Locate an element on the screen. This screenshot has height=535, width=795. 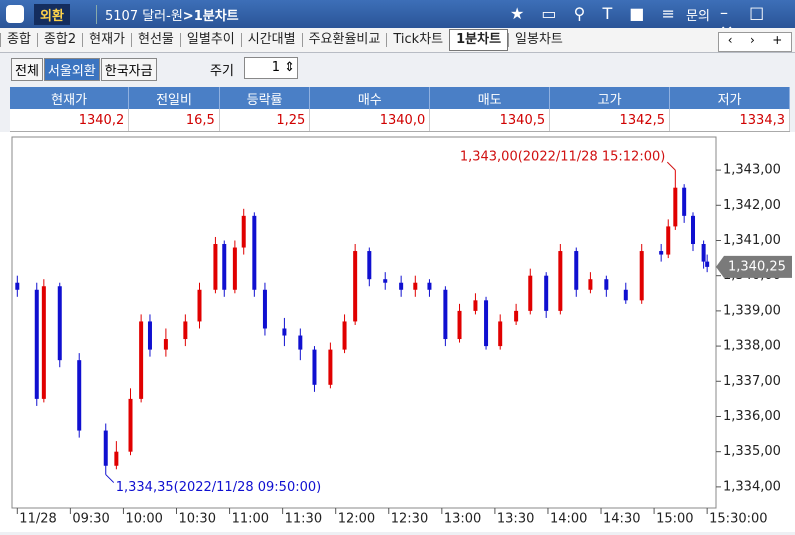
tab: 시간대별 is located at coordinates (271, 40).